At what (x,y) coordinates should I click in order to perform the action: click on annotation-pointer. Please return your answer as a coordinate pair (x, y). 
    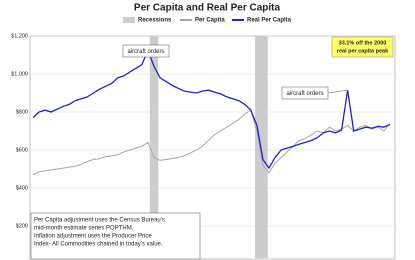
    Looking at the image, I should click on (337, 91).